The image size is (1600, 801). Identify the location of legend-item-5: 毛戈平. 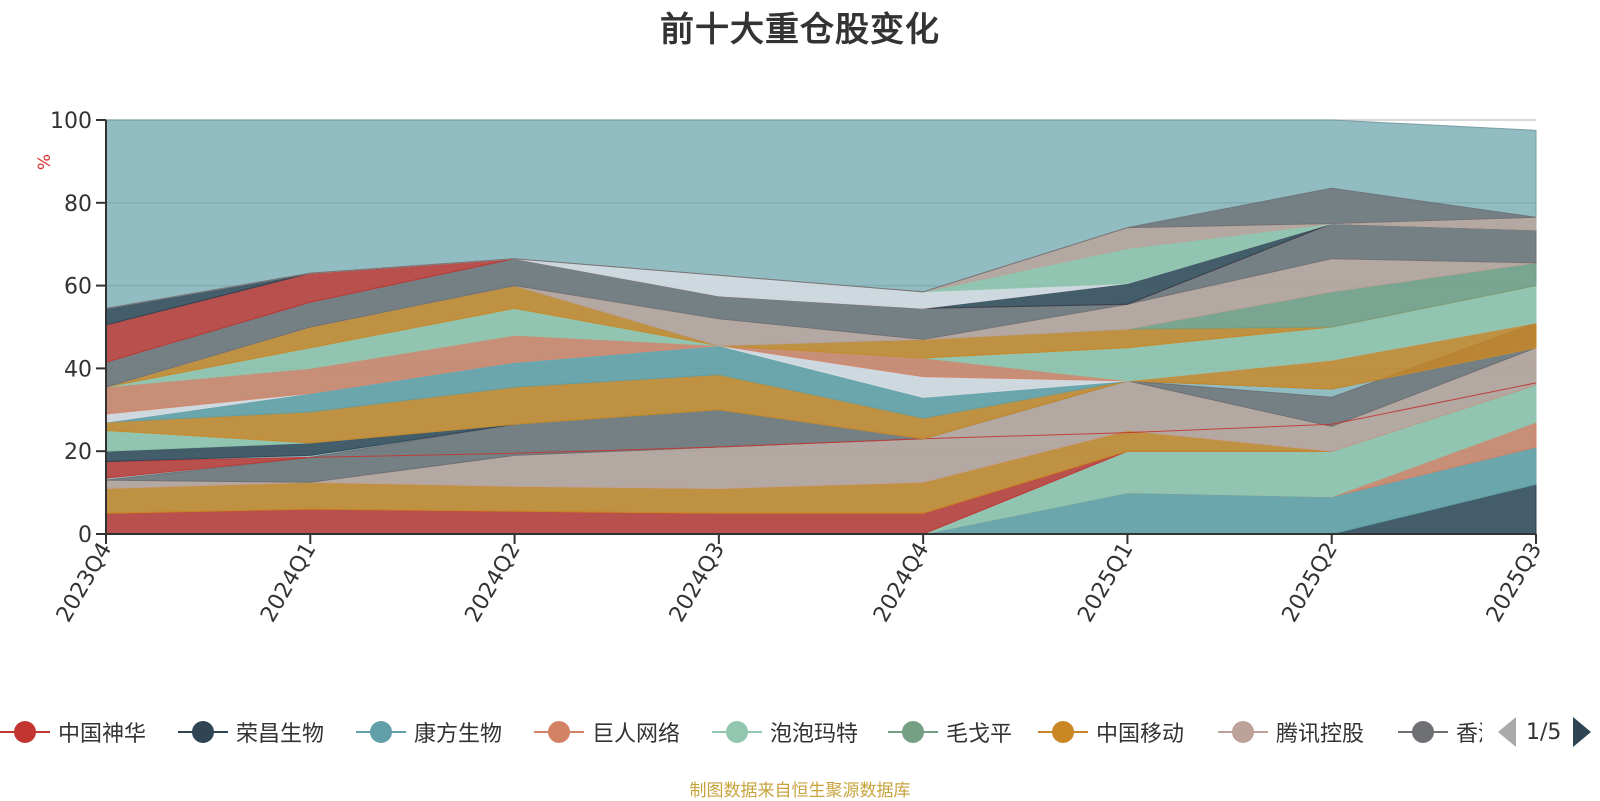
(950, 732).